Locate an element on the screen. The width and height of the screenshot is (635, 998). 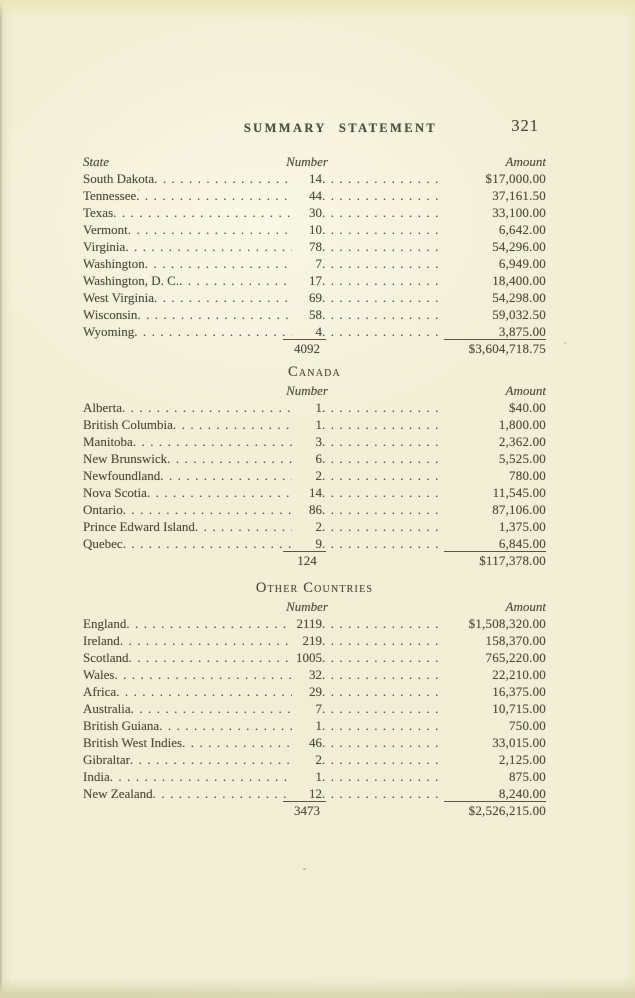
row-label: Scotland is located at coordinates (106, 657).